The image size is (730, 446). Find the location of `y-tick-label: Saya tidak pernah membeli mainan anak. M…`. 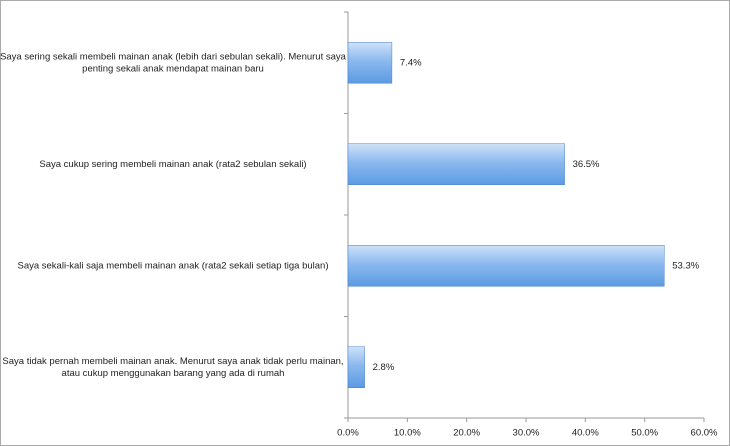

y-tick-label: Saya tidak pernah membeli mainan anak. M… is located at coordinates (172, 361).